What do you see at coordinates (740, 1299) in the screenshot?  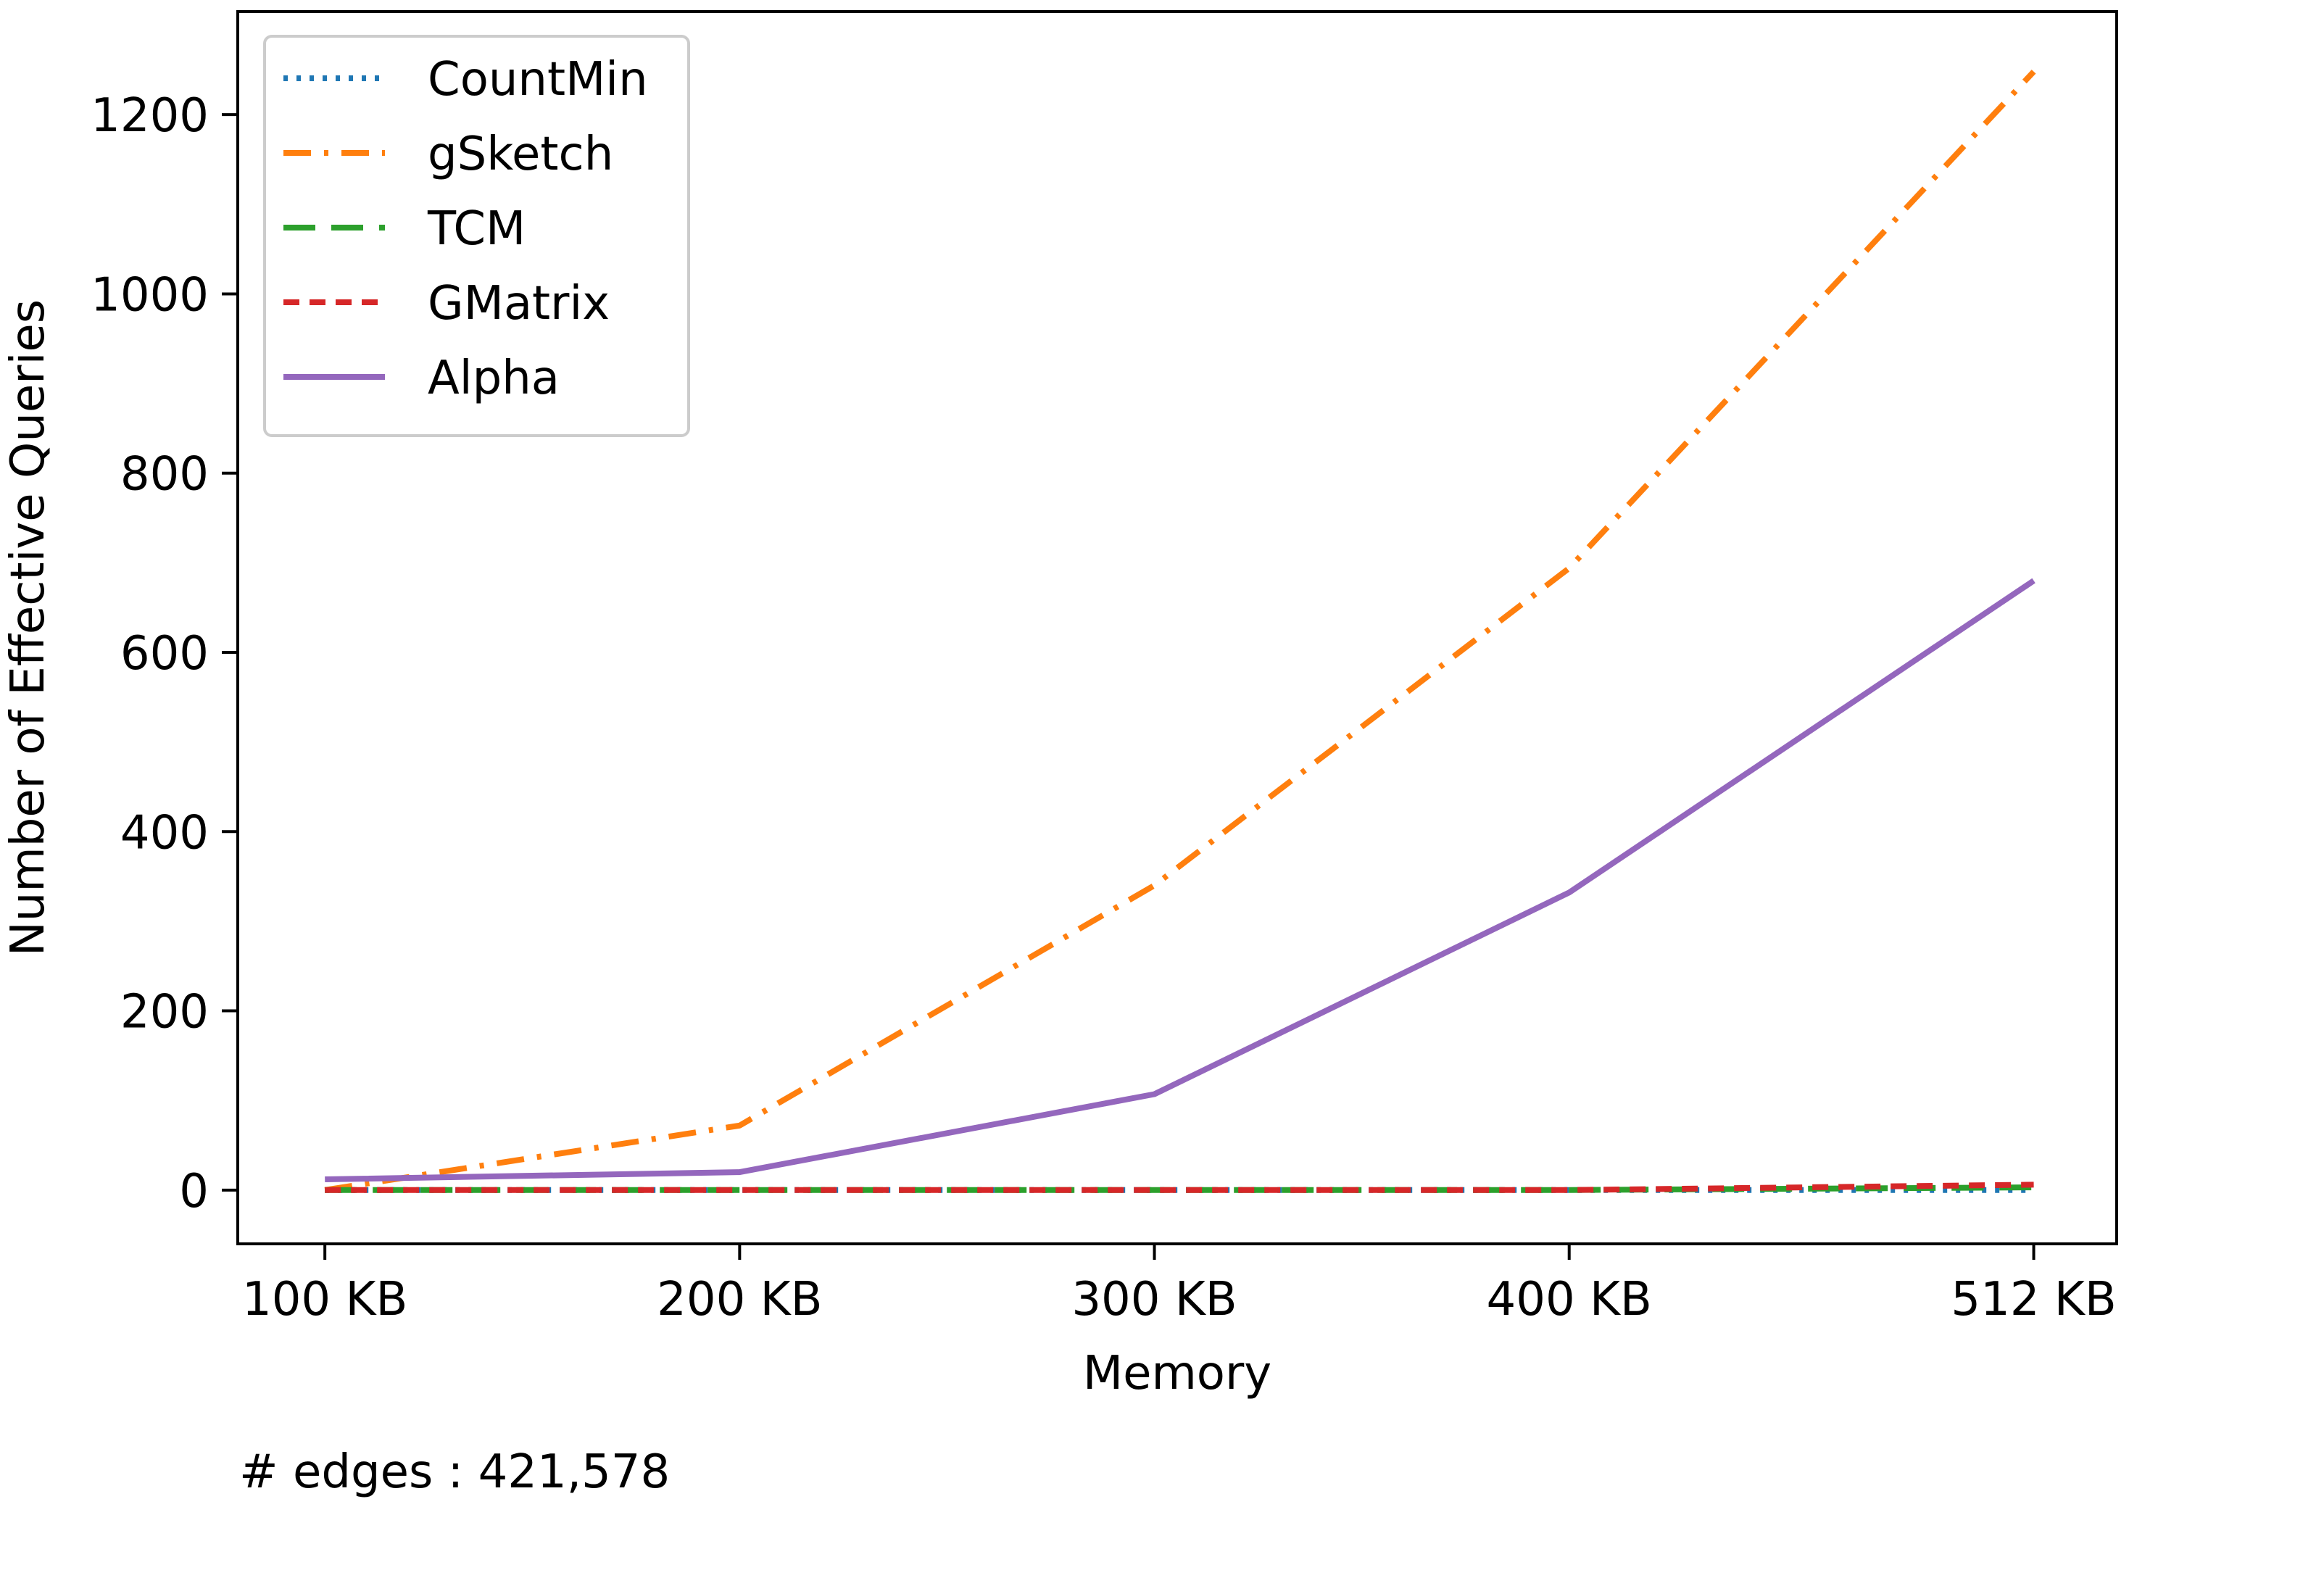 I see `x-tick-label: 200 KB` at bounding box center [740, 1299].